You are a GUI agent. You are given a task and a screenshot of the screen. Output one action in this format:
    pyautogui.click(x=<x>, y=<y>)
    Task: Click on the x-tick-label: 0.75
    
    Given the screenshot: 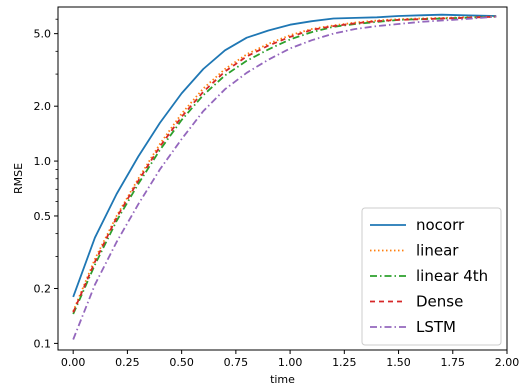 What is the action you would take?
    pyautogui.click(x=236, y=362)
    